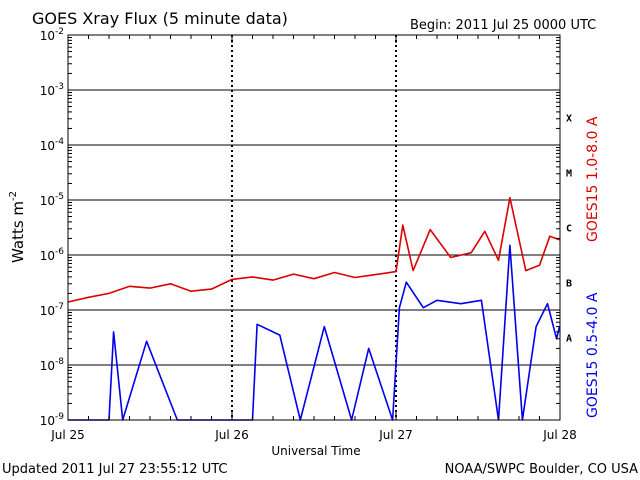 This screenshot has width=640, height=480. I want to click on y-axis-label: Watts m-2, so click(17, 227).